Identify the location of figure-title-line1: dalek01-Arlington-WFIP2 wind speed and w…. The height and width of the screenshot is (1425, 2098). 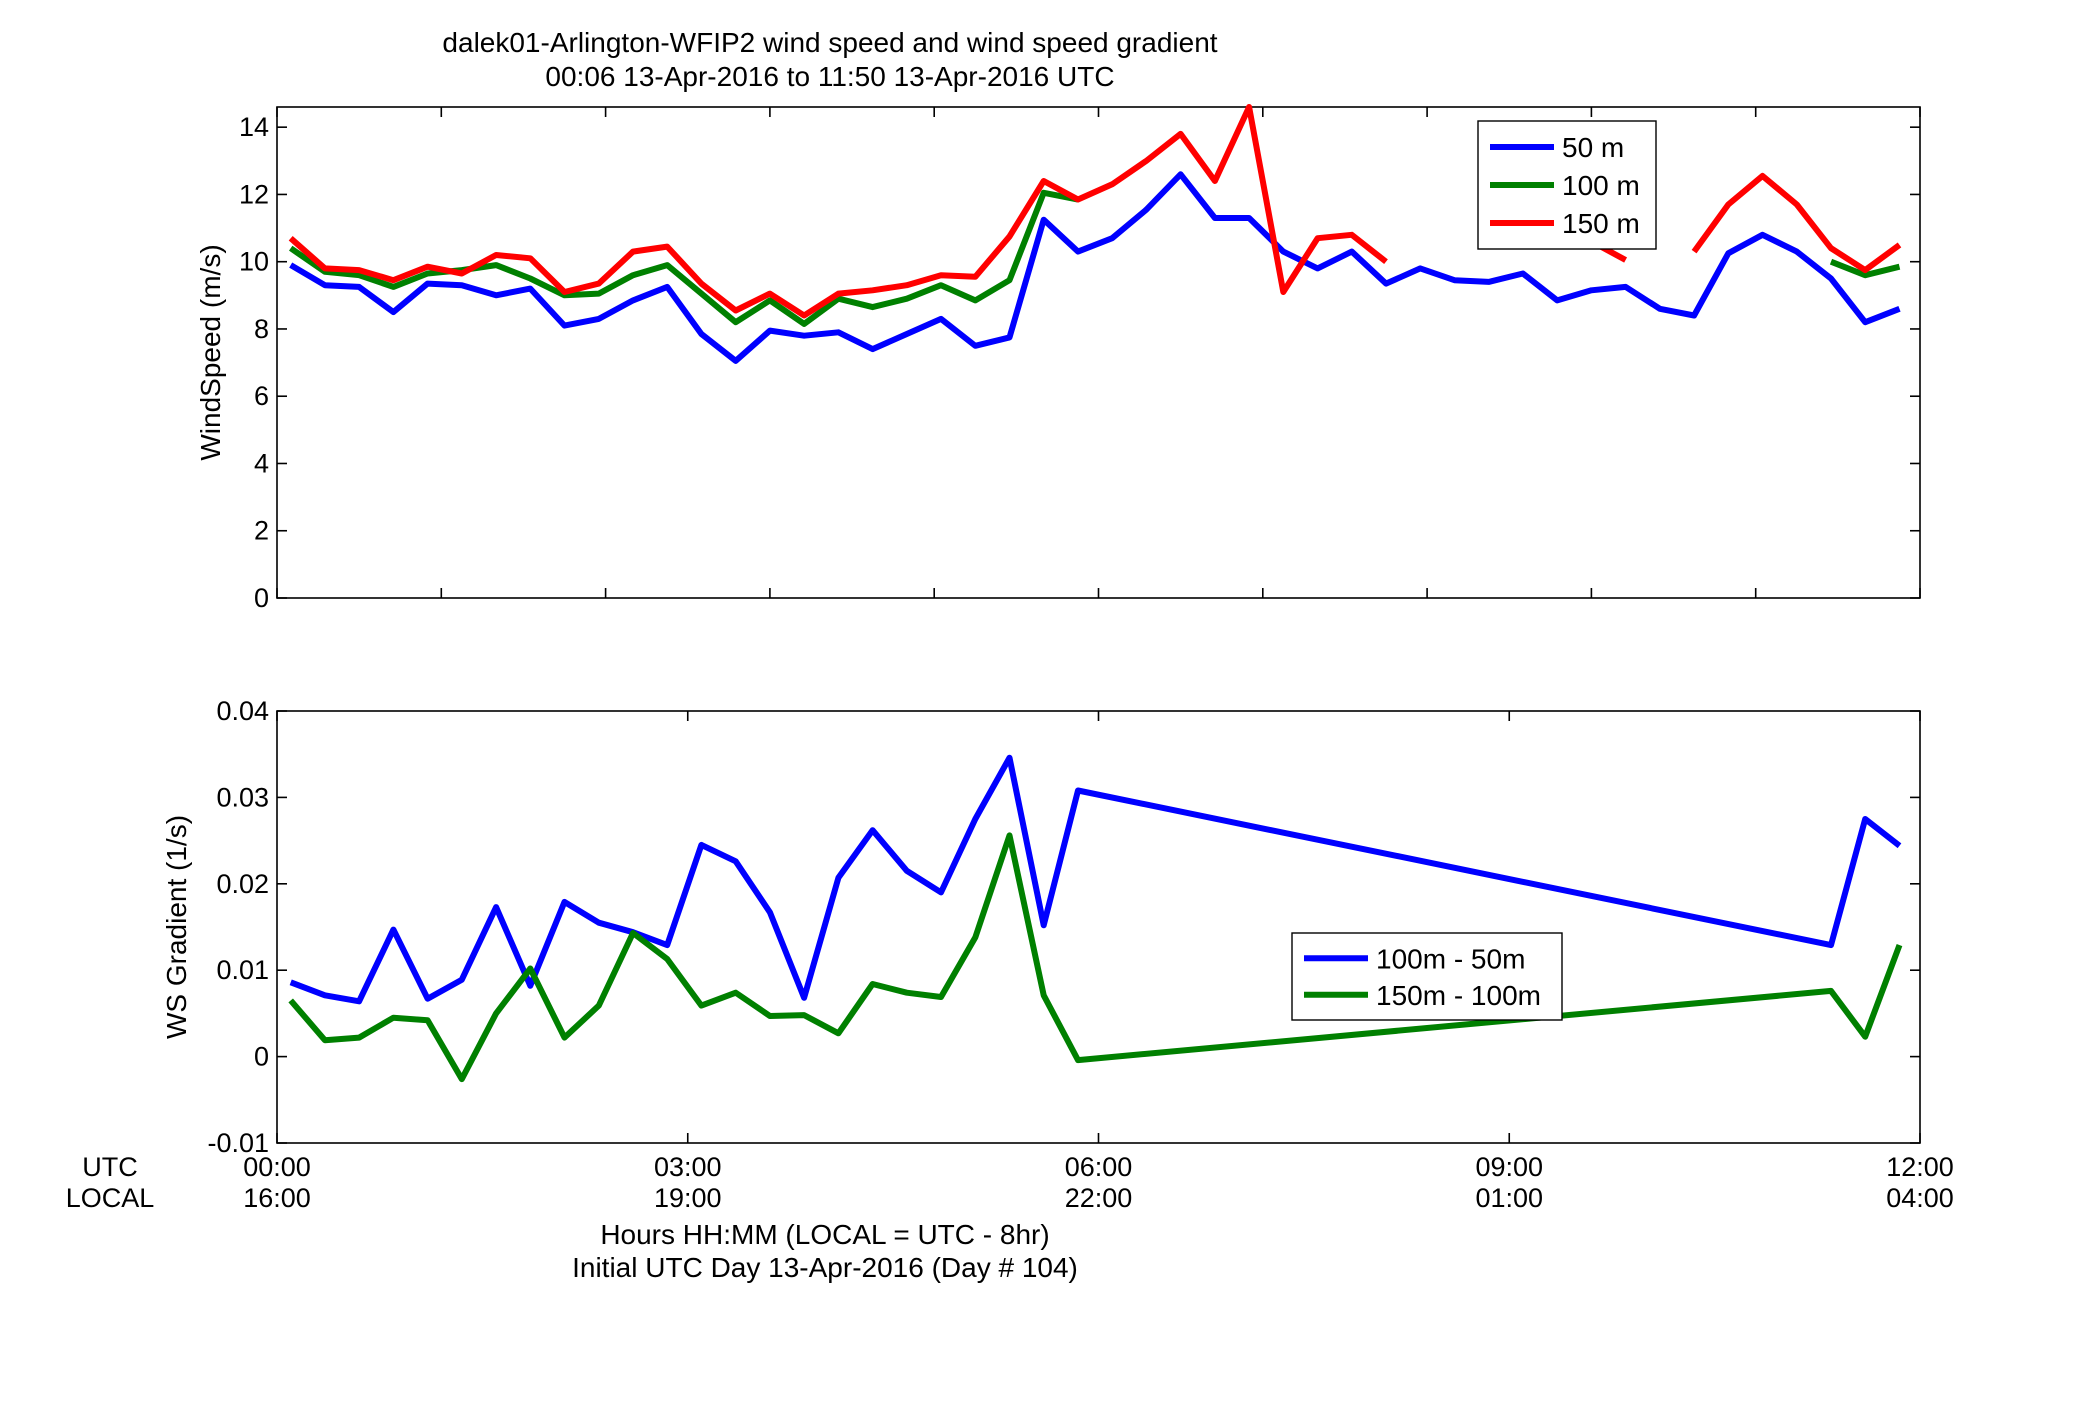
(829, 42).